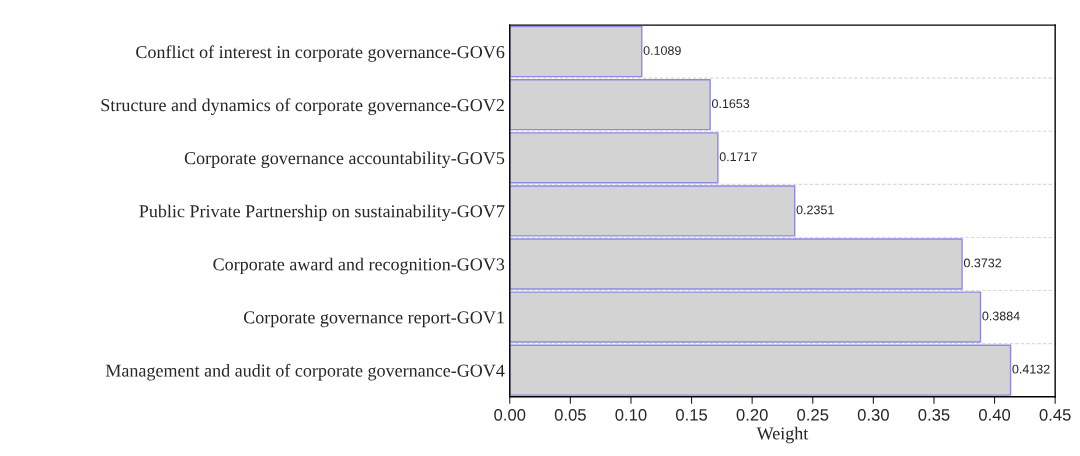 Image resolution: width=1080 pixels, height=456 pixels. I want to click on y-tick-label: Public Private Partnership on sustainability-GOV7, so click(322, 213).